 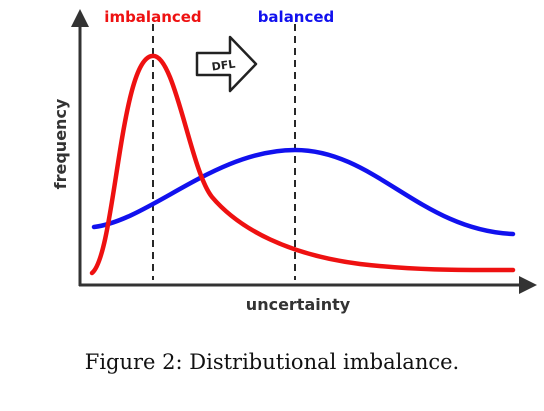 I want to click on dfl-arrow-shape, so click(x=226, y=64).